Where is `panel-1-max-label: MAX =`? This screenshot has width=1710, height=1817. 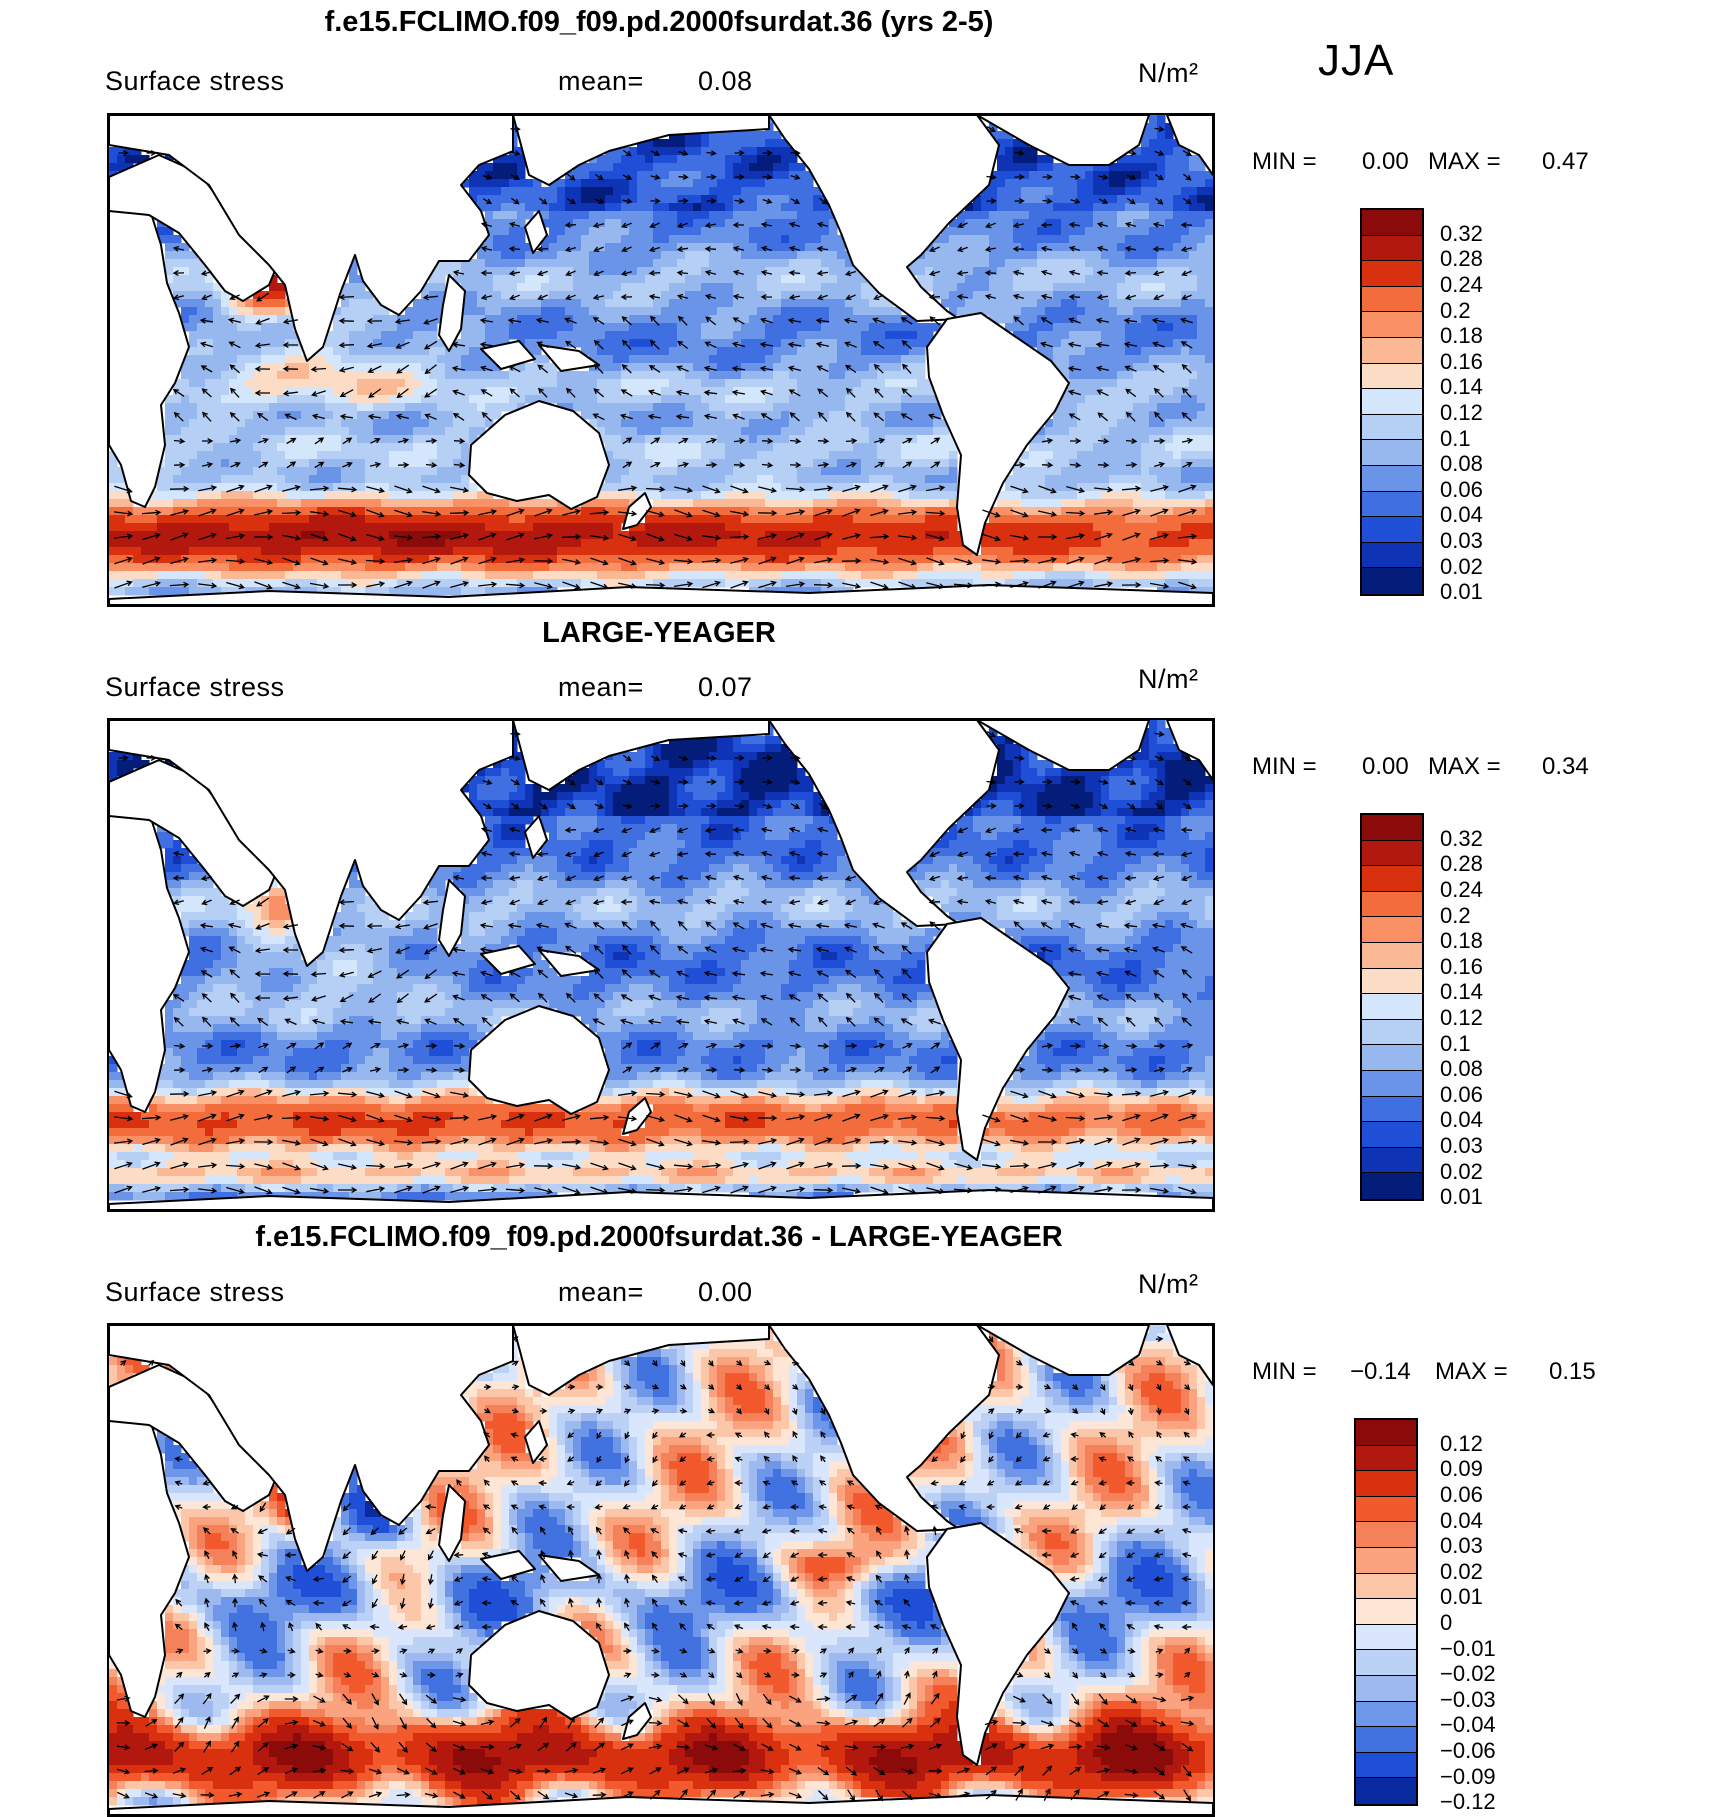 panel-1-max-label: MAX = is located at coordinates (1464, 162).